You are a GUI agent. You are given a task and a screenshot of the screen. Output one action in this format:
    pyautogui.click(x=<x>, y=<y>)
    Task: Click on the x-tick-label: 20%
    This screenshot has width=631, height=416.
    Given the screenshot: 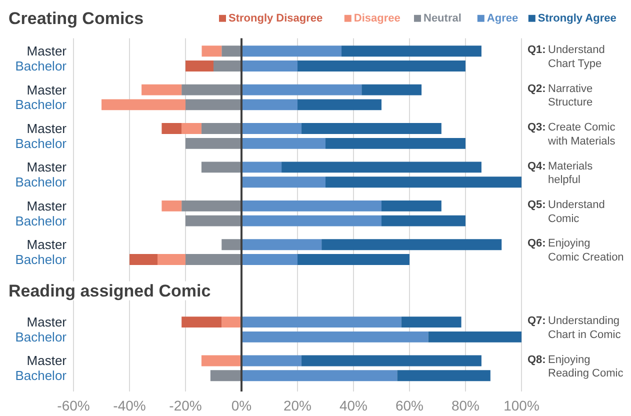 What is the action you would take?
    pyautogui.click(x=297, y=406)
    